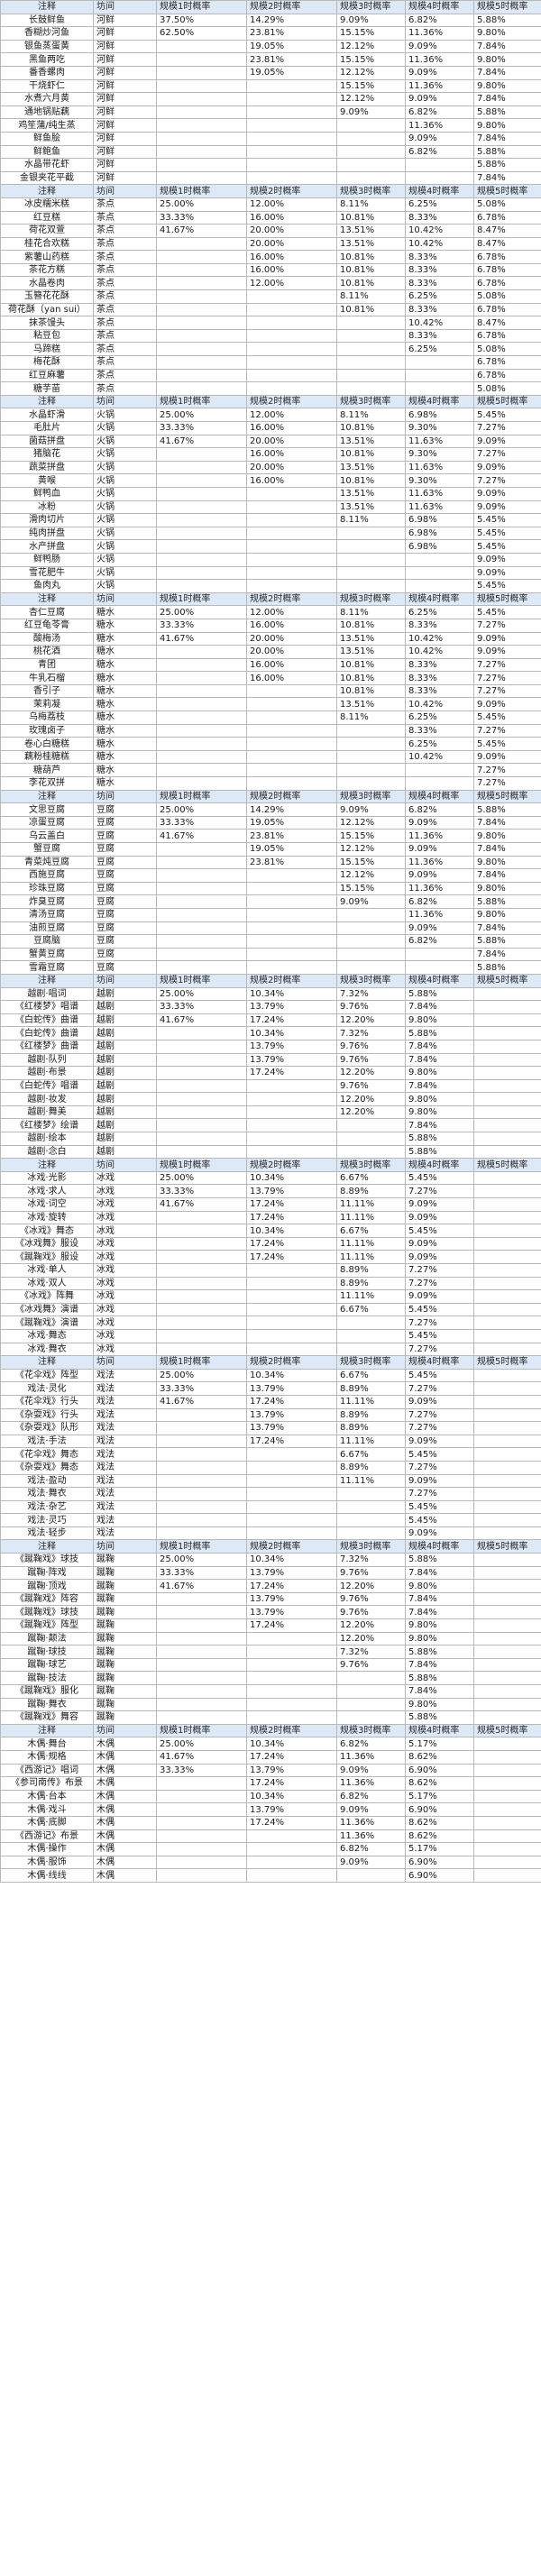  I want to click on probability-cell: 13.79%, so click(291, 1007).